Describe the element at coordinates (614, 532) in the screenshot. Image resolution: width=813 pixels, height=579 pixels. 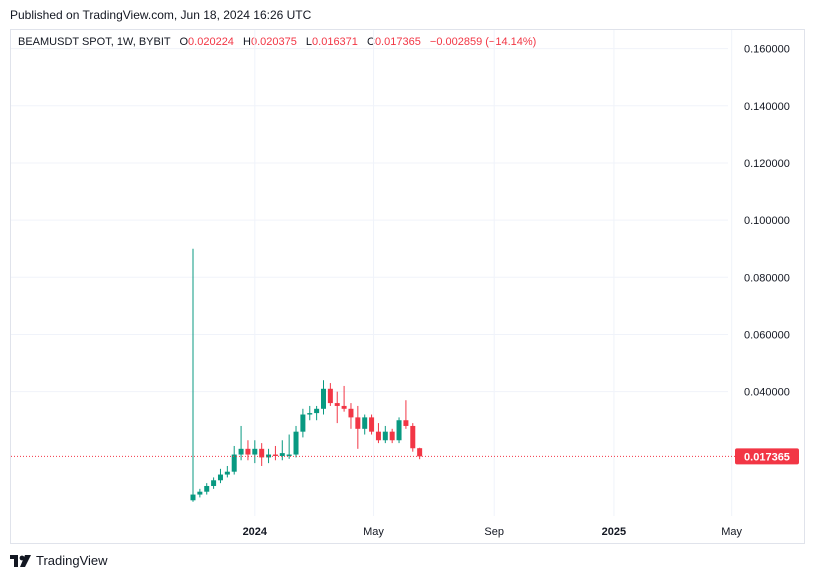
I see `x-tick-label: 2025` at that location.